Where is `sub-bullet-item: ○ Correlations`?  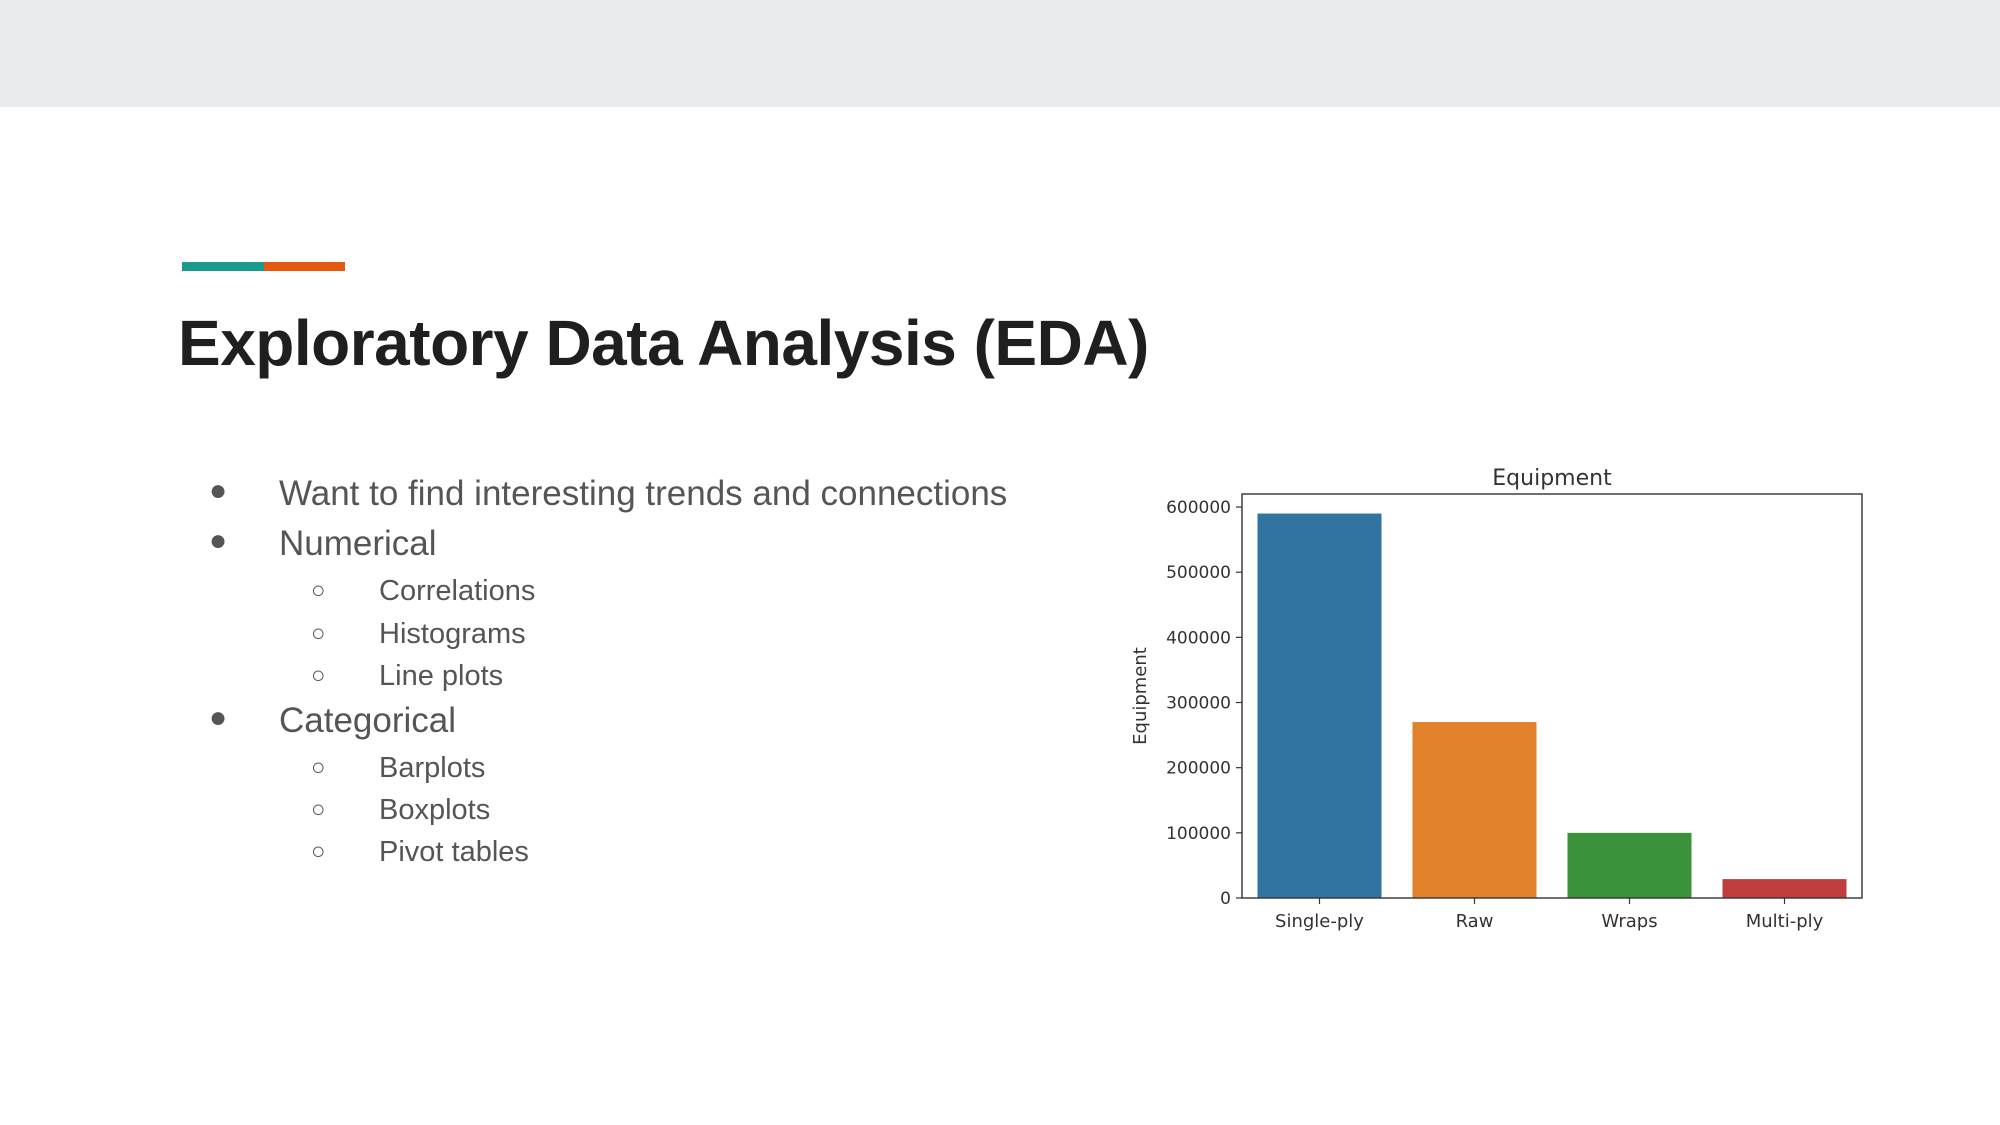 sub-bullet-item: ○ Correlations is located at coordinates (423, 591).